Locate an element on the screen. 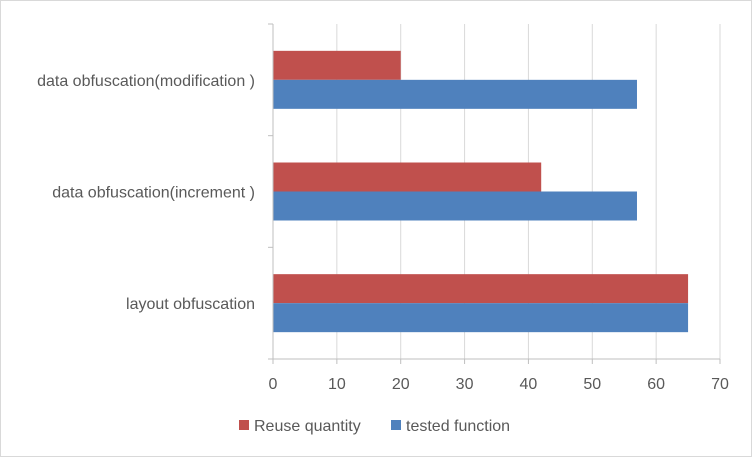 This screenshot has width=752, height=458. legend: Reuse quantity tested function is located at coordinates (374, 426).